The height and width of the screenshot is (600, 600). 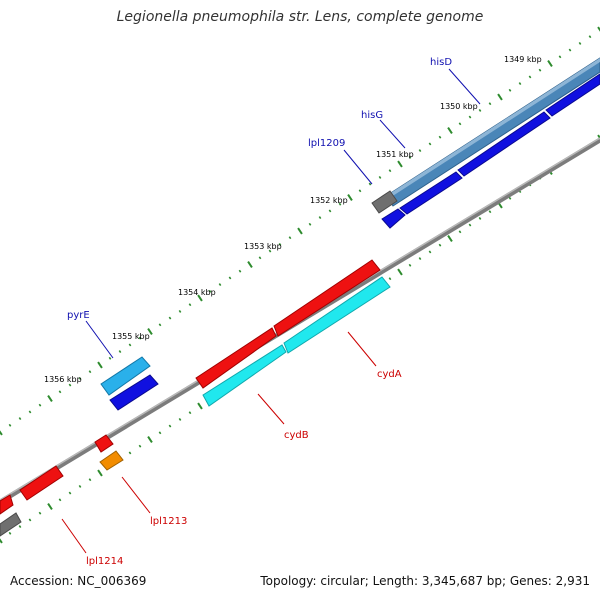 I want to click on feature-red-gene-cydA-a, so click(x=236, y=358).